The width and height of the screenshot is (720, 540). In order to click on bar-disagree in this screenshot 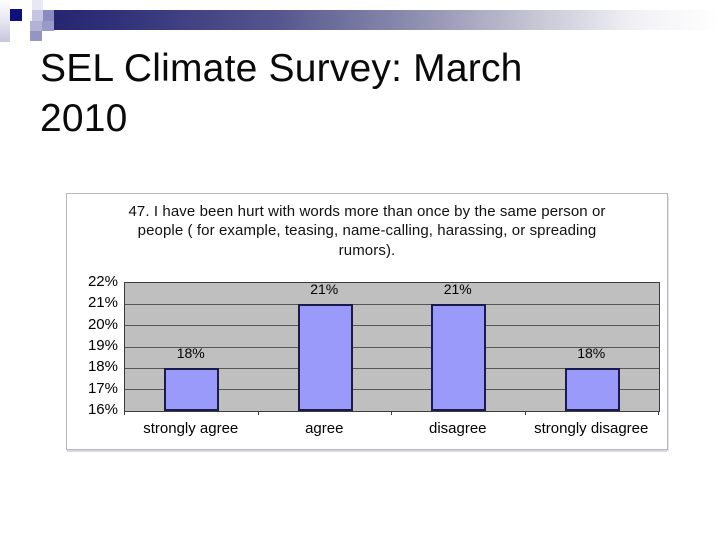, I will do `click(459, 357)`.